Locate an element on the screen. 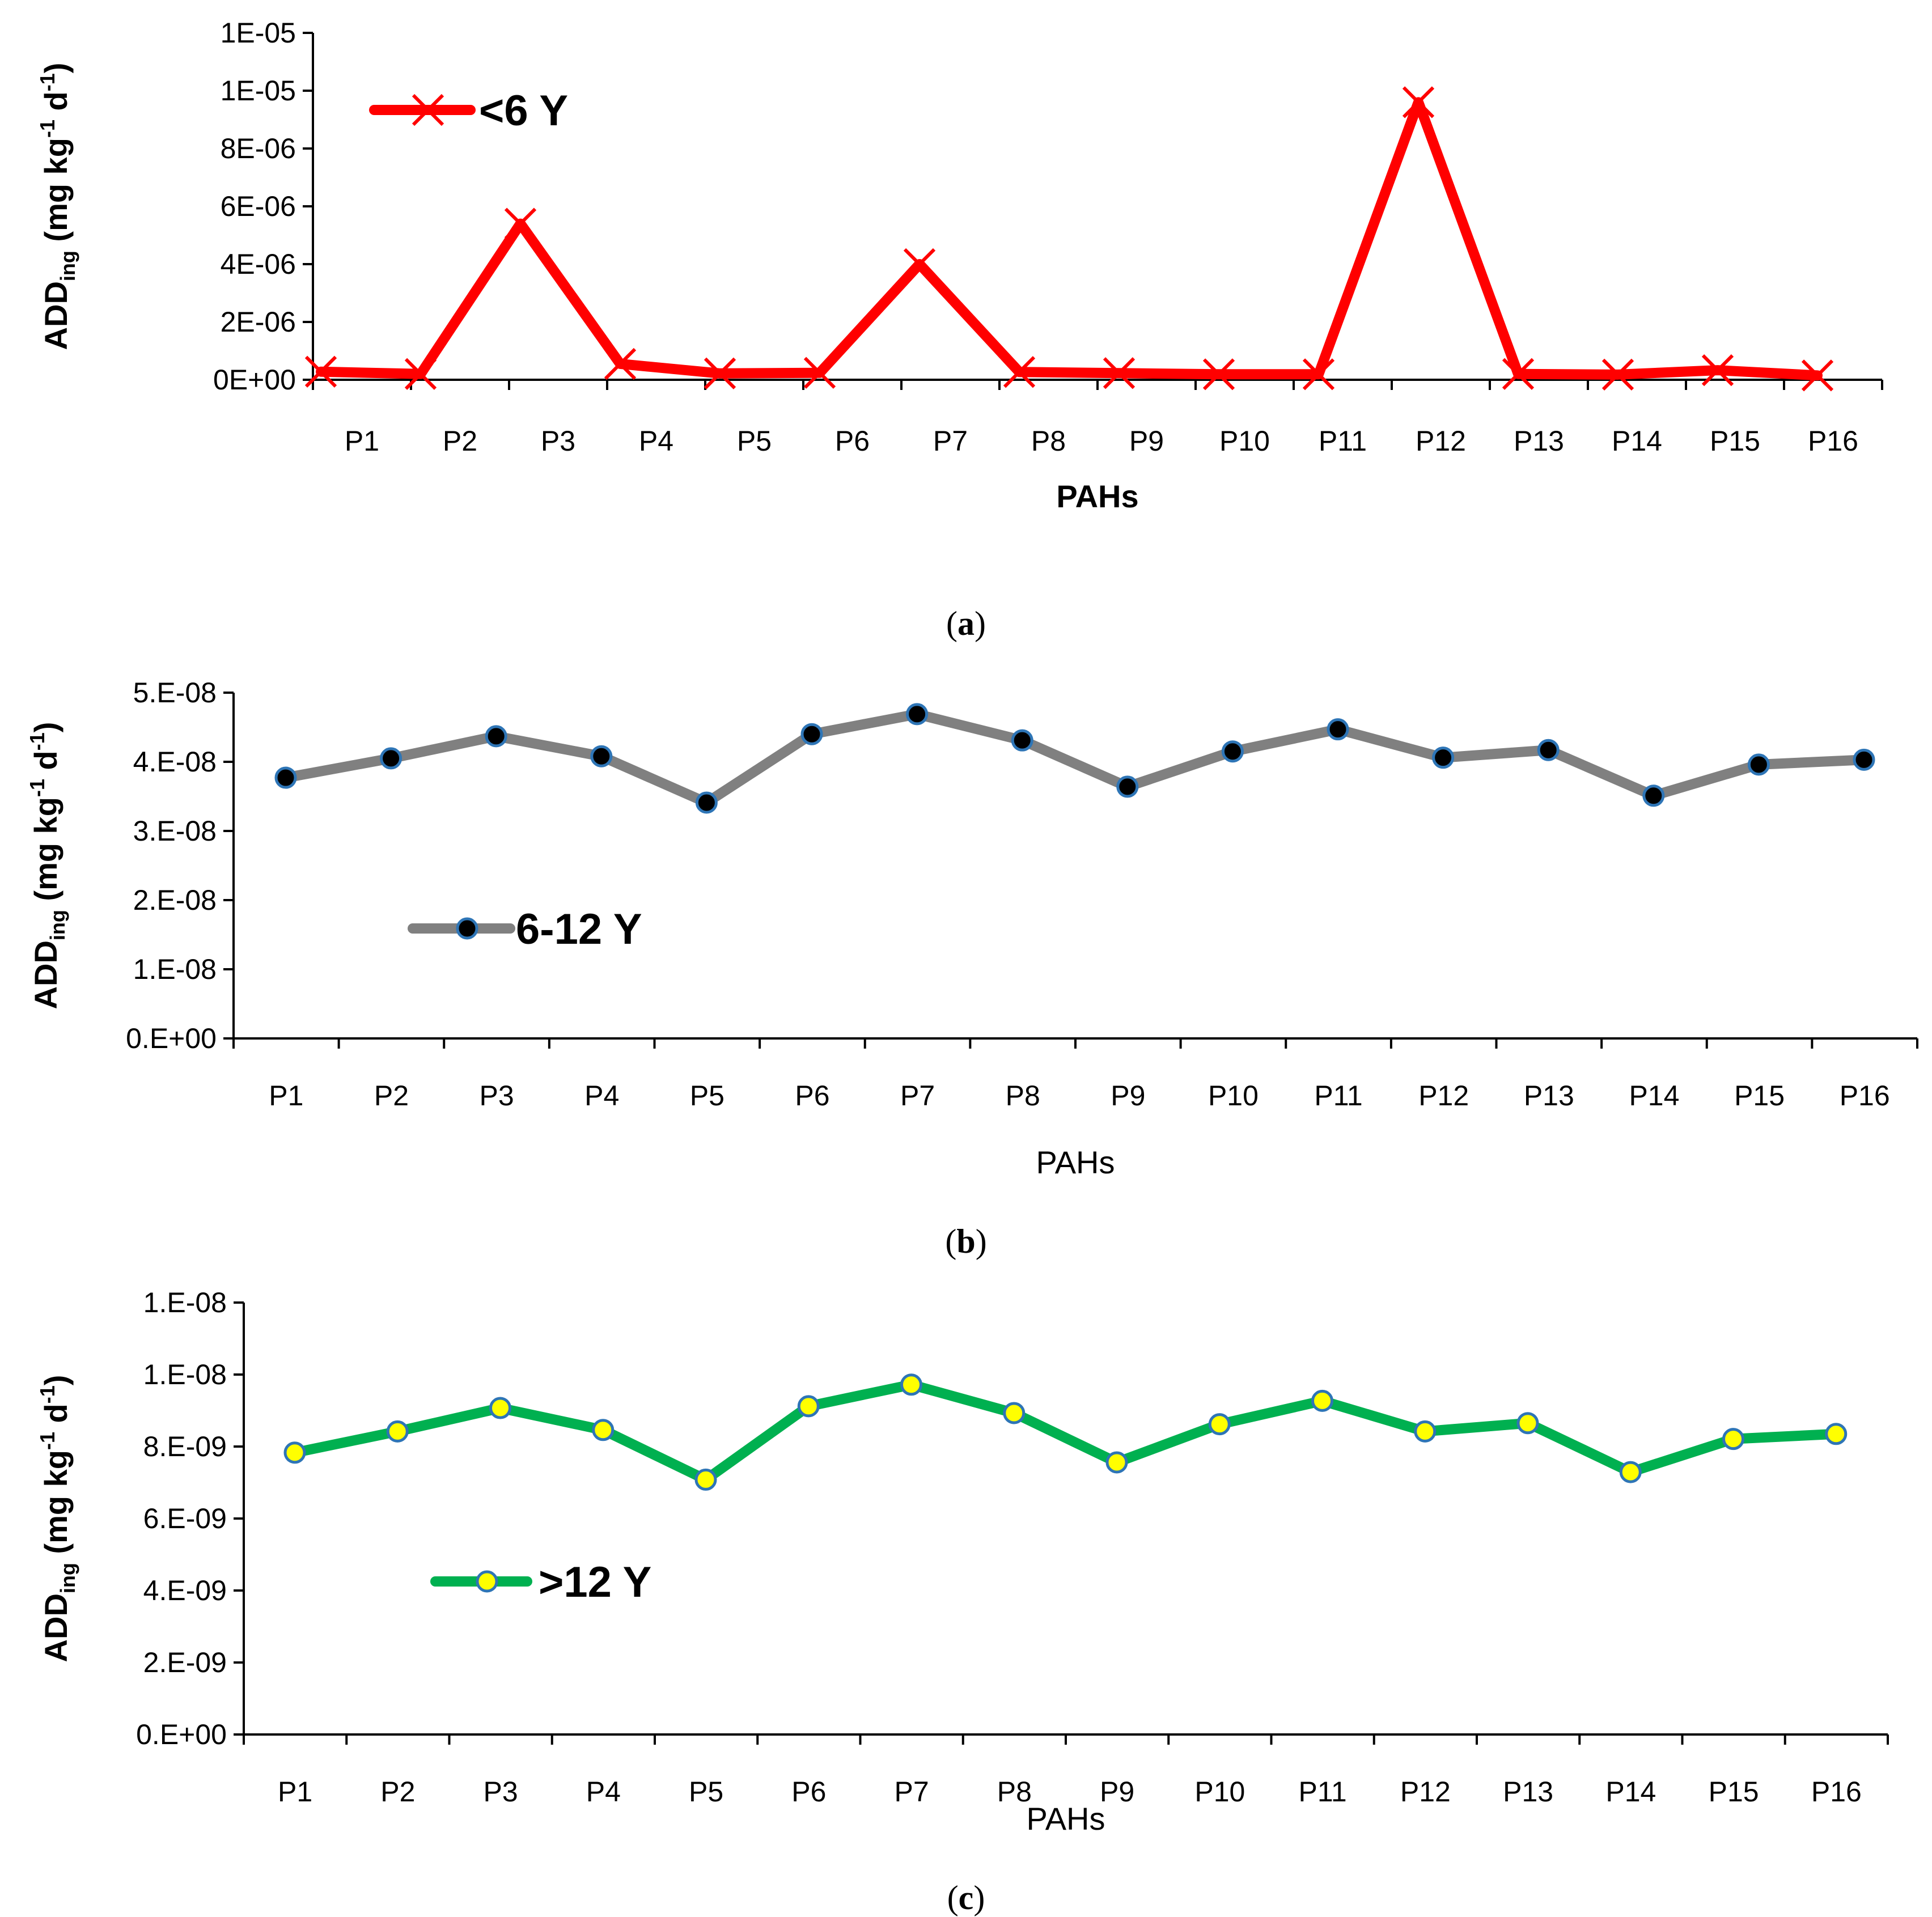 This screenshot has width=1932, height=1917. x-tick-label: P10 is located at coordinates (1244, 441).